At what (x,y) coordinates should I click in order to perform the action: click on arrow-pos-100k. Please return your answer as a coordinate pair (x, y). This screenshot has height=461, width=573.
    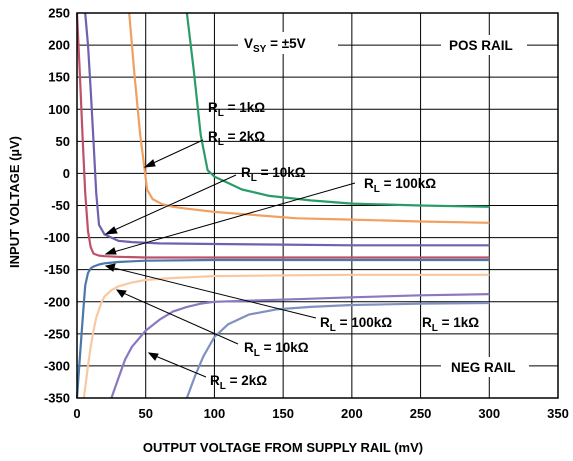
    Looking at the image, I should click on (232, 218).